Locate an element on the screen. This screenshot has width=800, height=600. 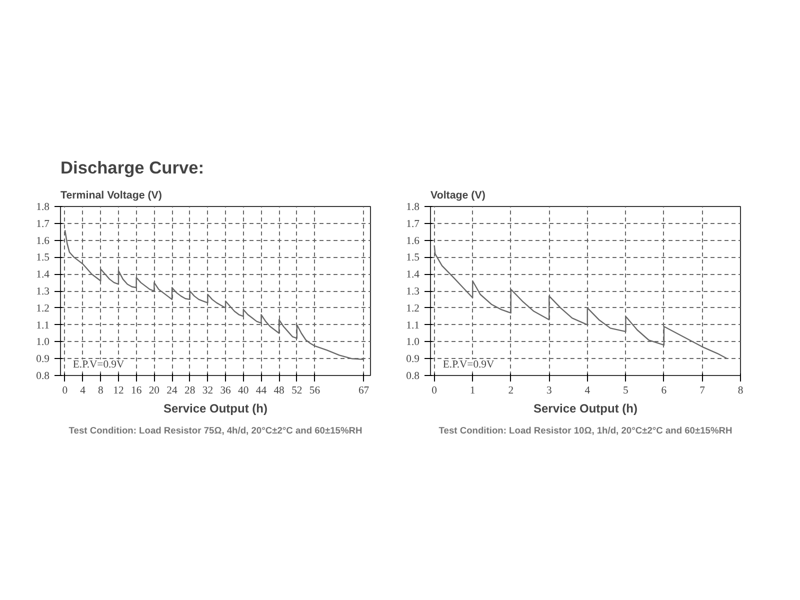
text: Test Condition: Load Resistor 75Ω, 4h/d, 20°C±2°C and 60±15%RH is located at coordinates (215, 431).